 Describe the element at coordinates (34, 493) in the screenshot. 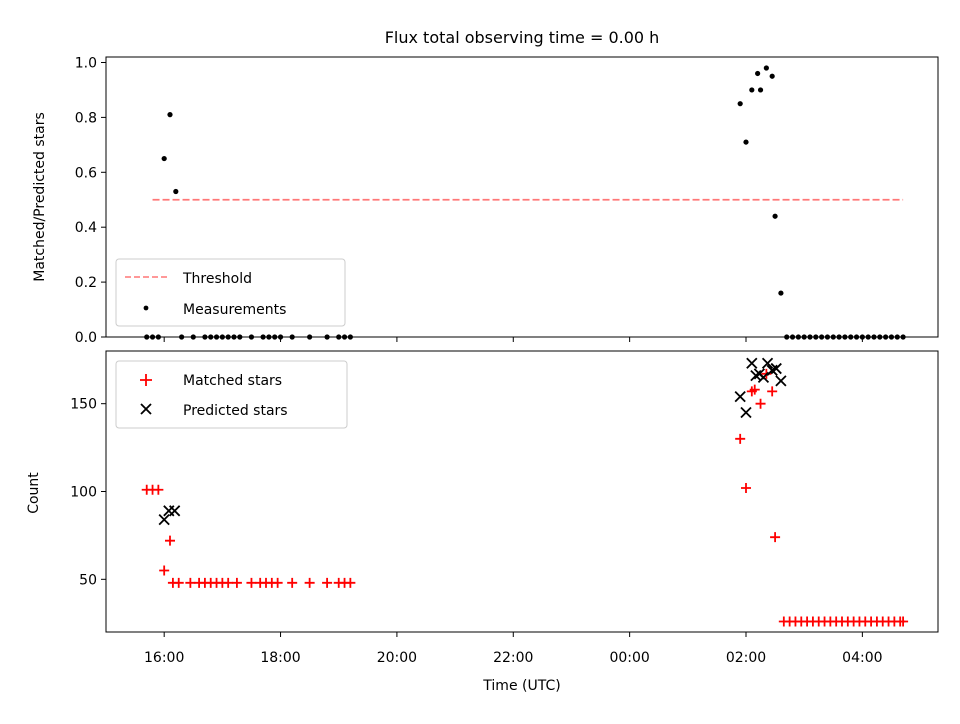

I see `bottom-y-axis-label: Count` at that location.